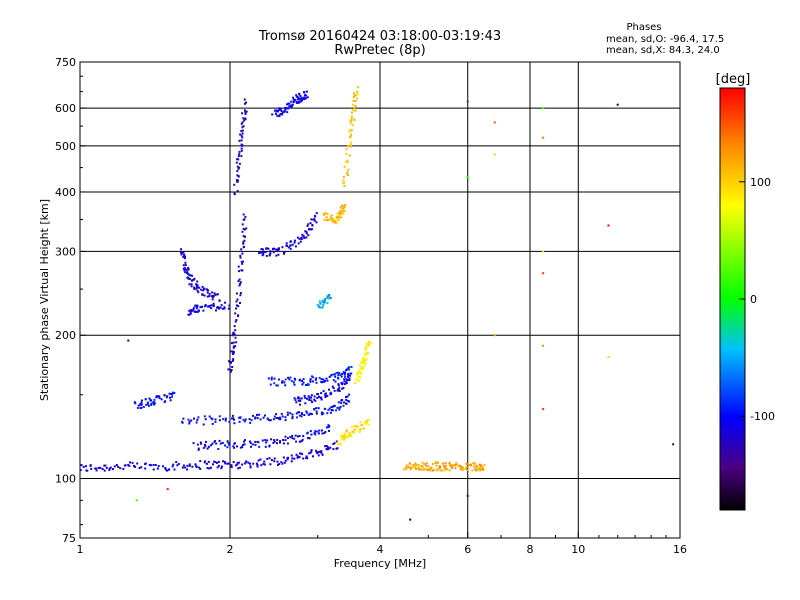 The height and width of the screenshot is (600, 800). Describe the element at coordinates (230, 549) in the screenshot. I see `x-tick-label: 2` at that location.